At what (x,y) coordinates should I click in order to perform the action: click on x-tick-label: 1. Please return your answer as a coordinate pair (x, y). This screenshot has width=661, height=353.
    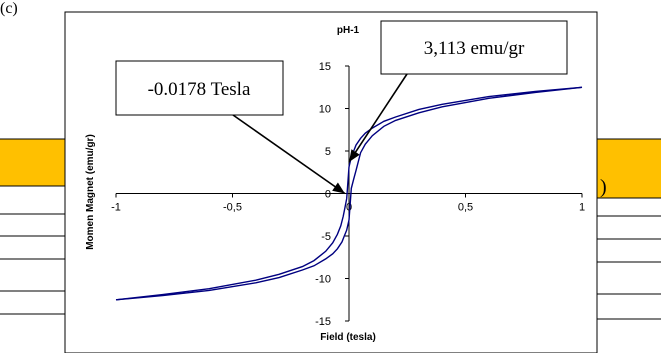
    Looking at the image, I should click on (582, 208).